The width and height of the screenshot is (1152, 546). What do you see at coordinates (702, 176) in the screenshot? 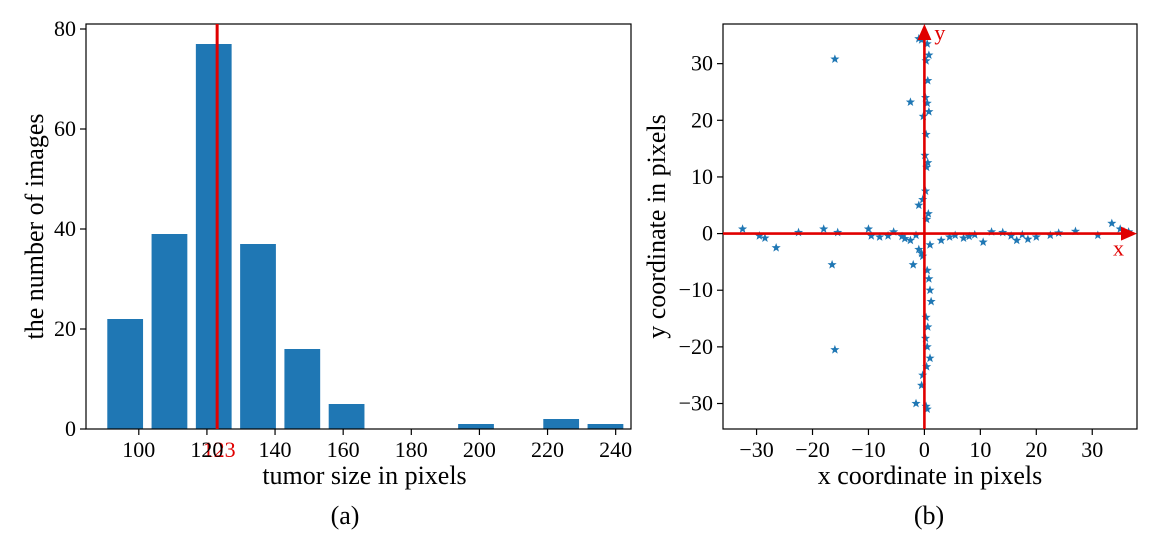
I see `y-tick-label: 10` at bounding box center [702, 176].